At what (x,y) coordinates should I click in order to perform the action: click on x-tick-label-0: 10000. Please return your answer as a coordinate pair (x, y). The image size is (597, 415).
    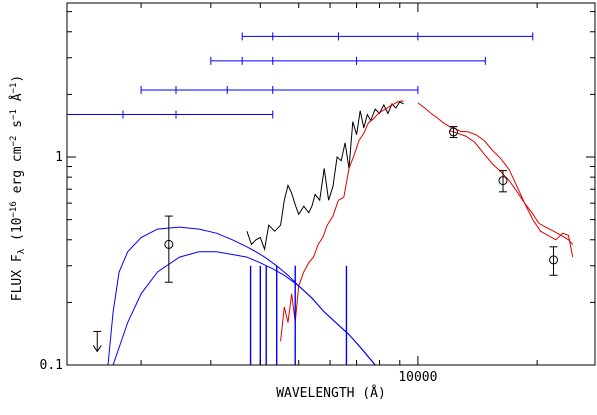
    Looking at the image, I should click on (417, 377).